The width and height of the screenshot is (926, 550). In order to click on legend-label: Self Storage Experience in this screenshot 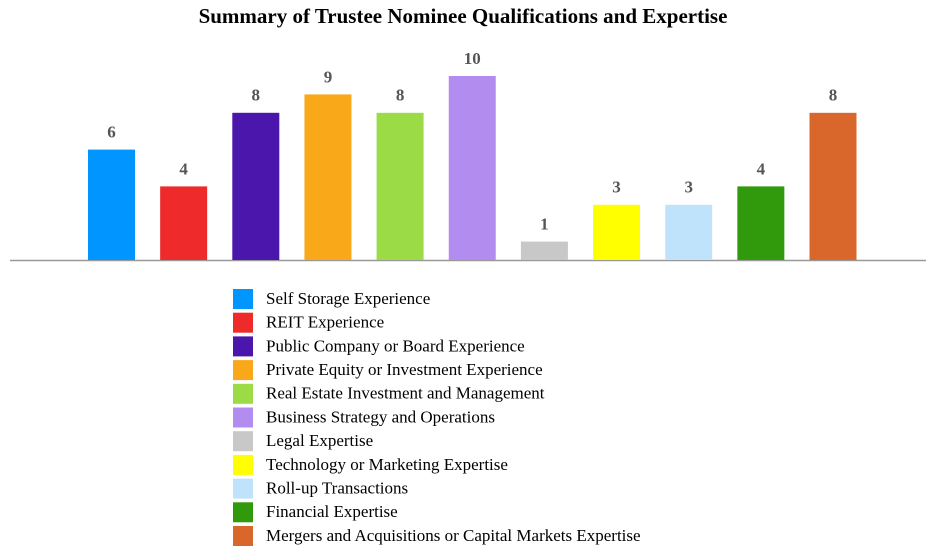, I will do `click(348, 298)`.